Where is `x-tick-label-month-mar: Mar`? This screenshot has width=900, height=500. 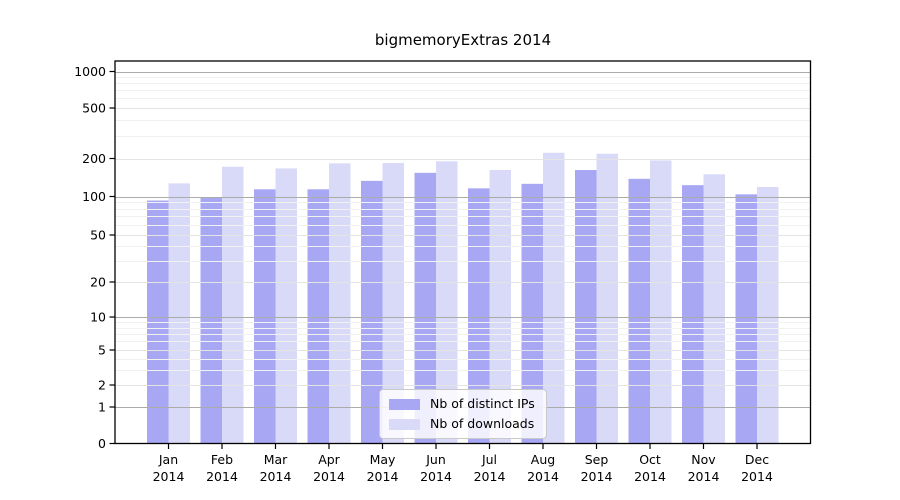
x-tick-label-month-mar: Mar is located at coordinates (276, 459).